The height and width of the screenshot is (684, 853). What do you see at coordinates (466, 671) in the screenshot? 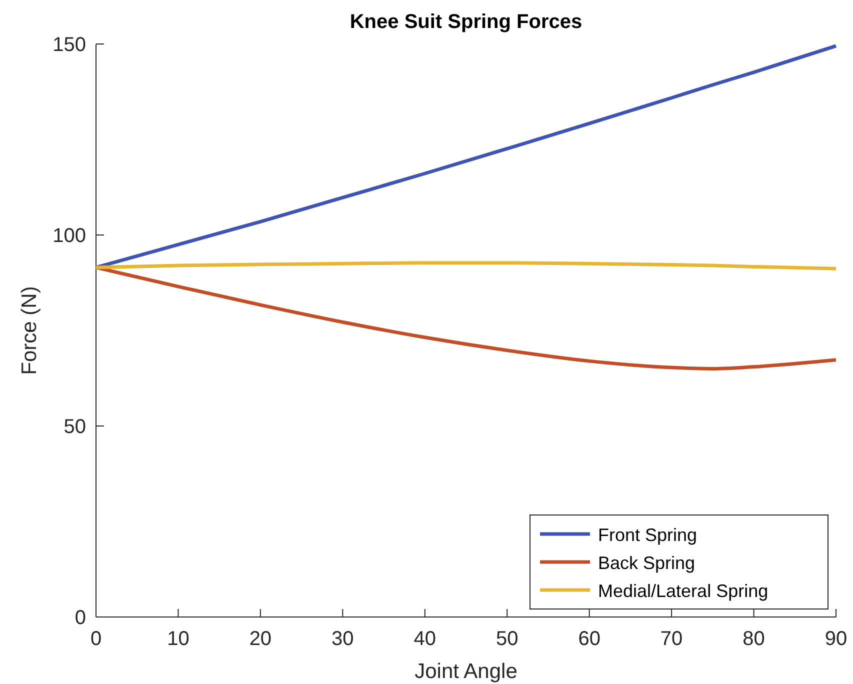
I see `x-axis-title: Joint Angle` at bounding box center [466, 671].